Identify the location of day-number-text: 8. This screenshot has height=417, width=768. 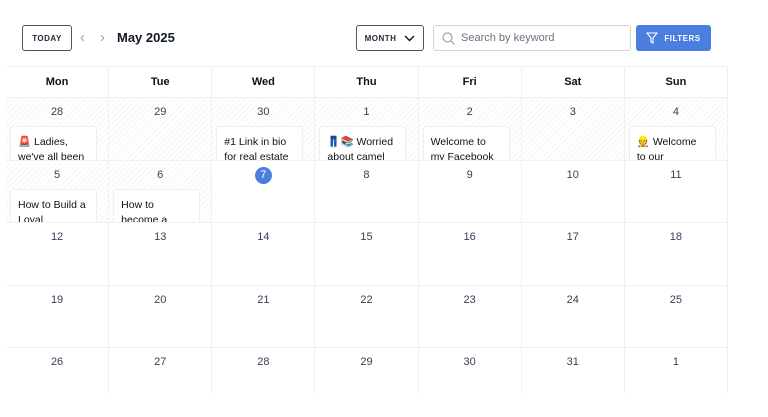
(366, 174).